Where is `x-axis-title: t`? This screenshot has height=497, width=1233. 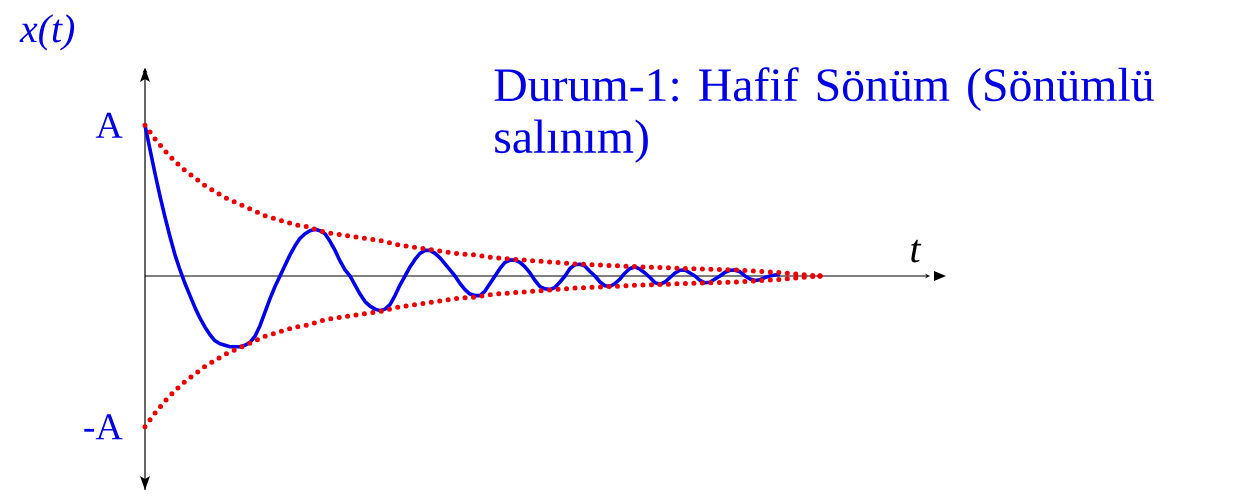 x-axis-title: t is located at coordinates (916, 251).